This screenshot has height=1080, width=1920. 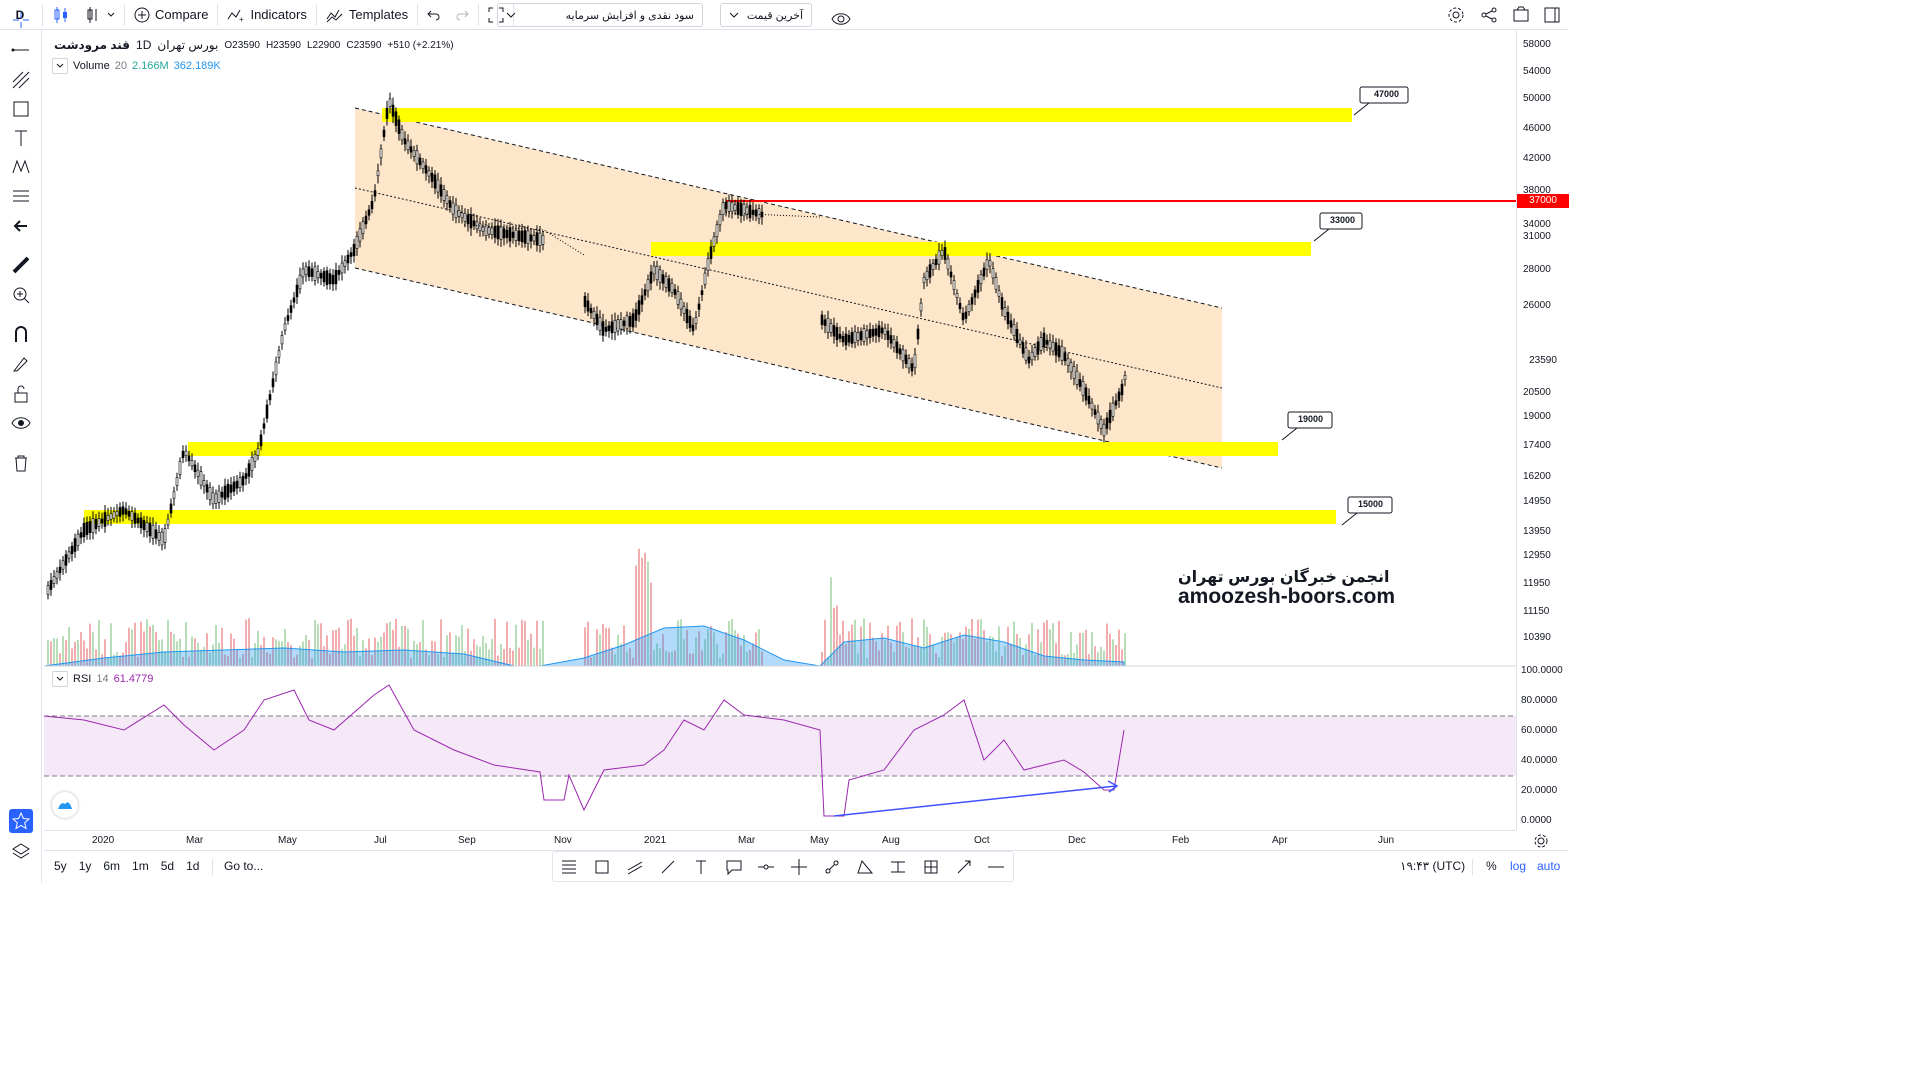 What do you see at coordinates (167, 866) in the screenshot?
I see `range-5d: 5d` at bounding box center [167, 866].